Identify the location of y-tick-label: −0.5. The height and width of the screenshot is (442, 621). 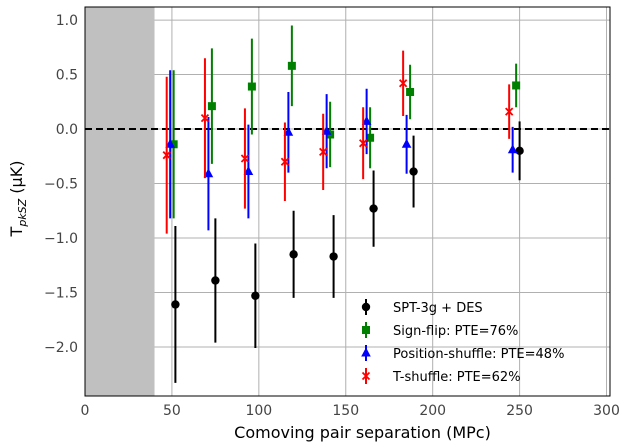
(61, 185).